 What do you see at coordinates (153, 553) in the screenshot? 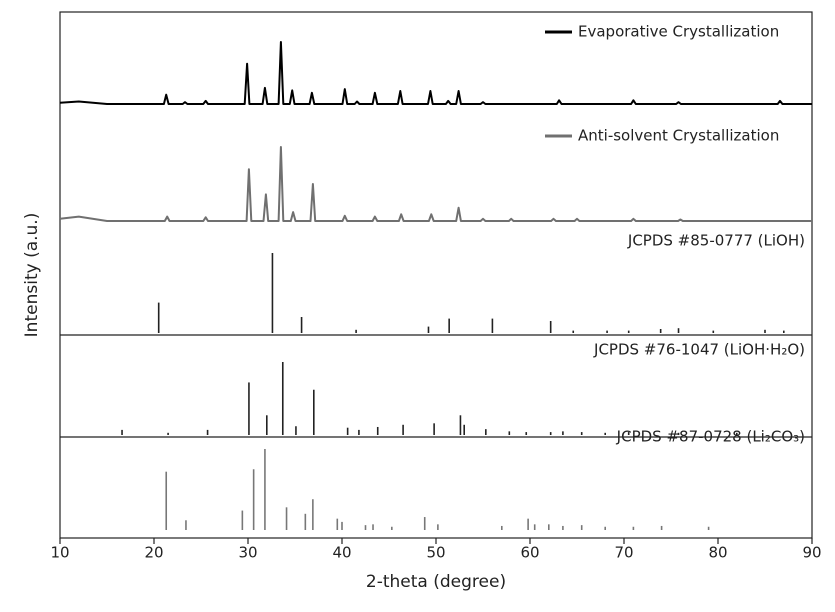
I see `x-tick-label: 20` at bounding box center [153, 553].